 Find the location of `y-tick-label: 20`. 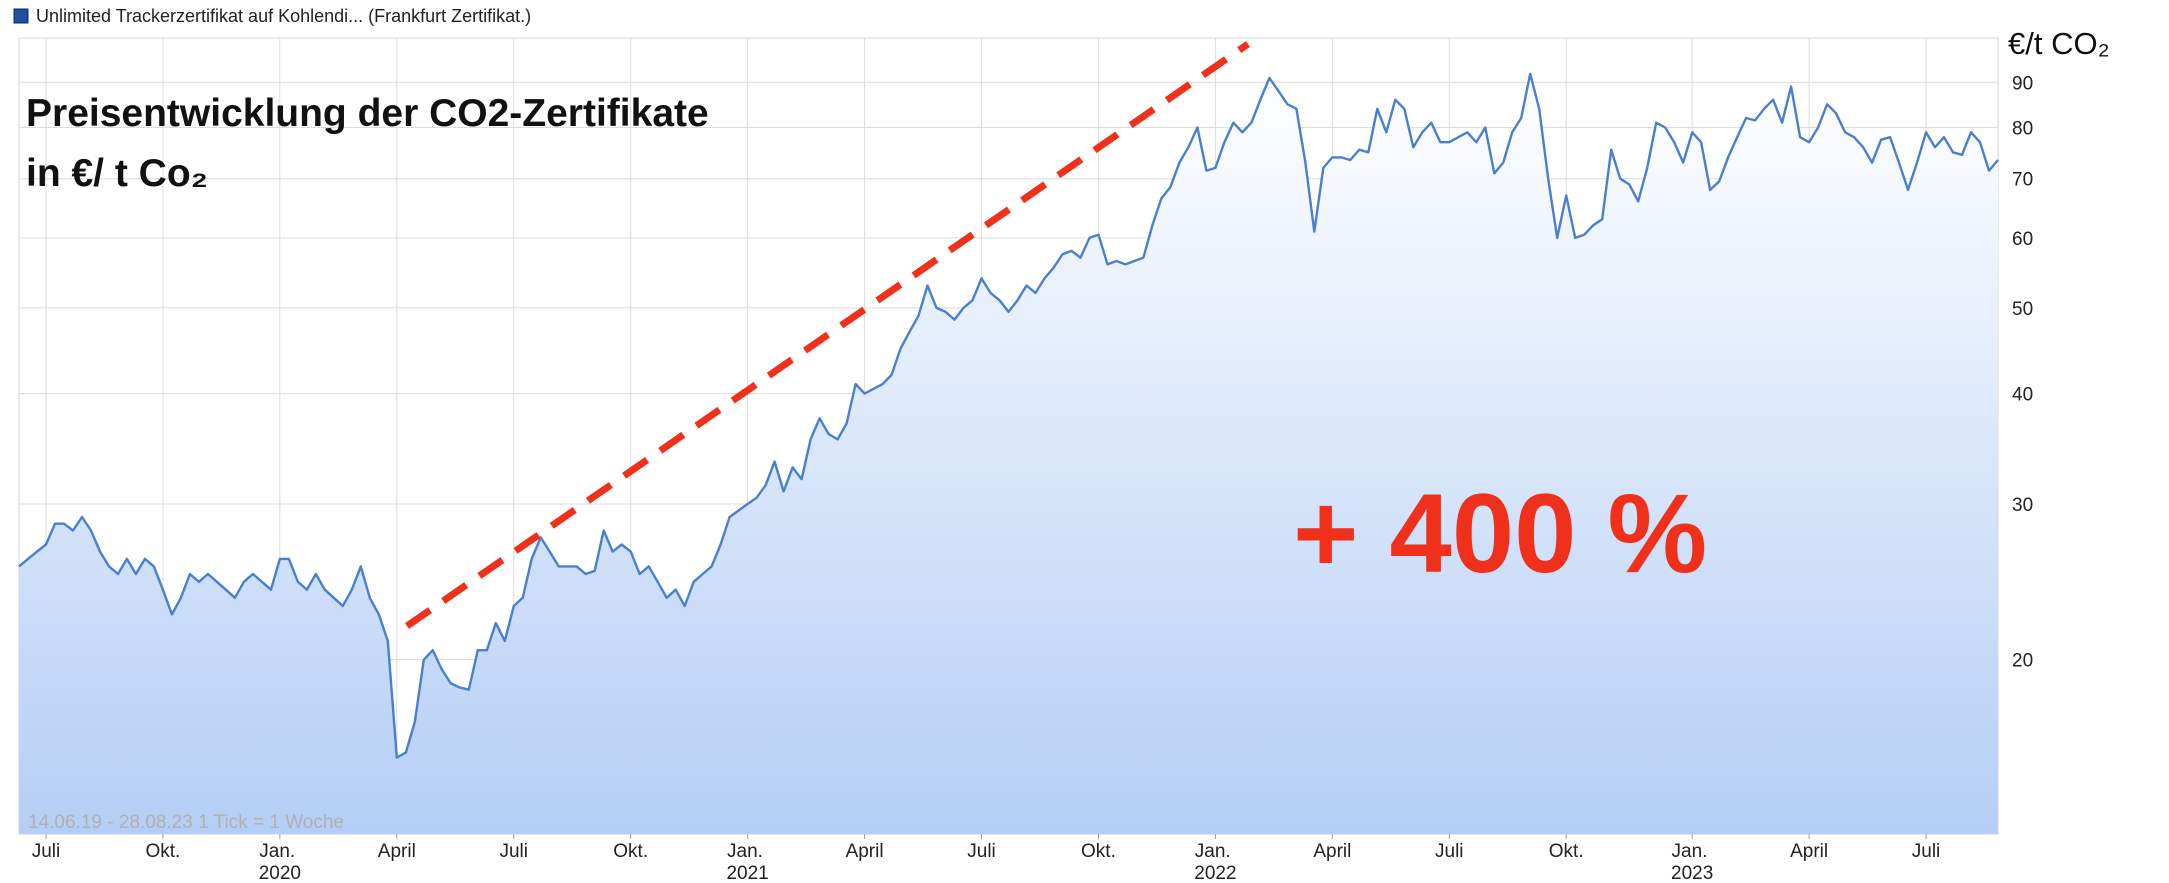

y-tick-label: 20 is located at coordinates (2022, 661).